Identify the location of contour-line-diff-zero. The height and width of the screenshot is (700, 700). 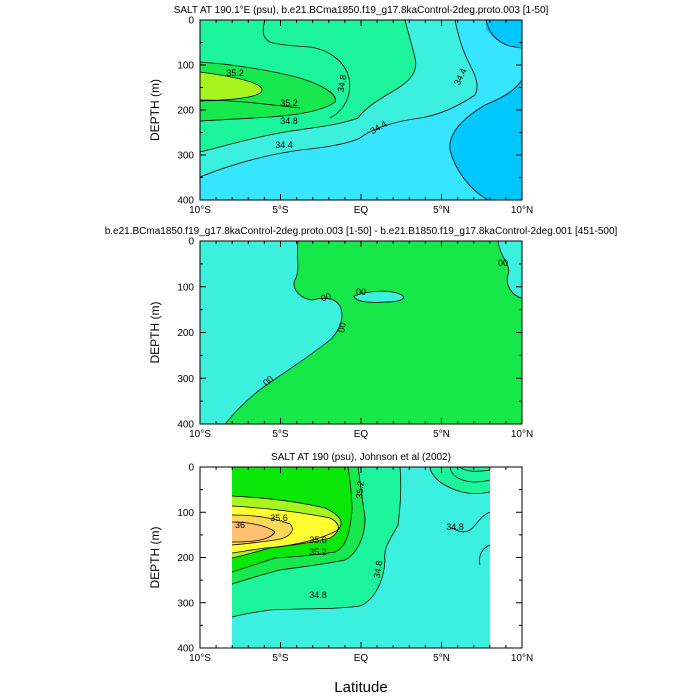
(283, 332).